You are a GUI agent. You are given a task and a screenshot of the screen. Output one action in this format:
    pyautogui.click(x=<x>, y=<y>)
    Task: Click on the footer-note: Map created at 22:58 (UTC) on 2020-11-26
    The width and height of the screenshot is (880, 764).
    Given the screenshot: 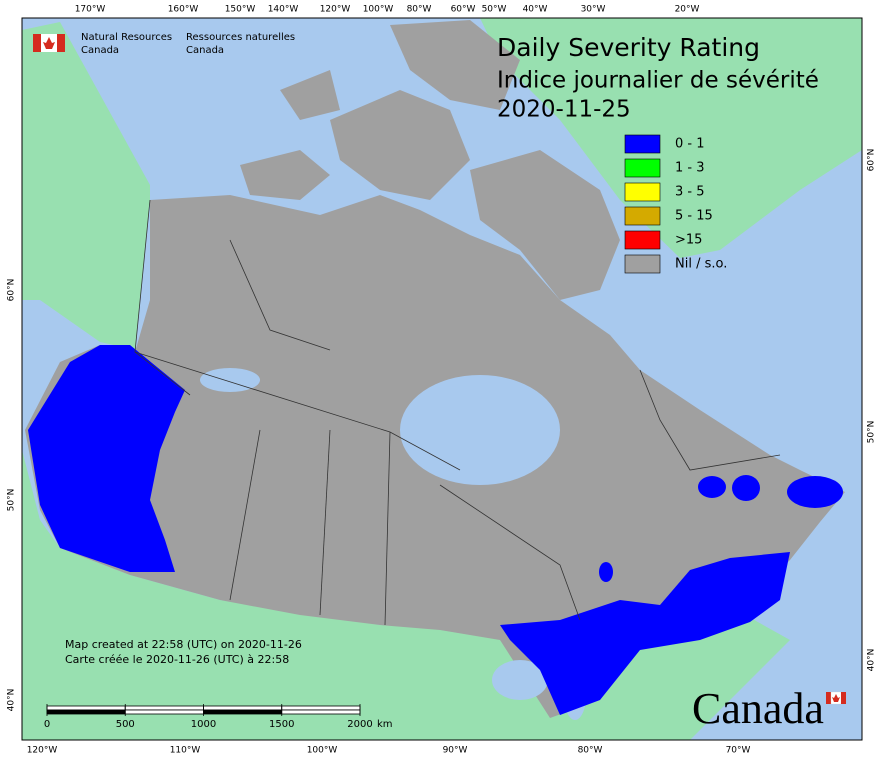 What is the action you would take?
    pyautogui.click(x=183, y=644)
    